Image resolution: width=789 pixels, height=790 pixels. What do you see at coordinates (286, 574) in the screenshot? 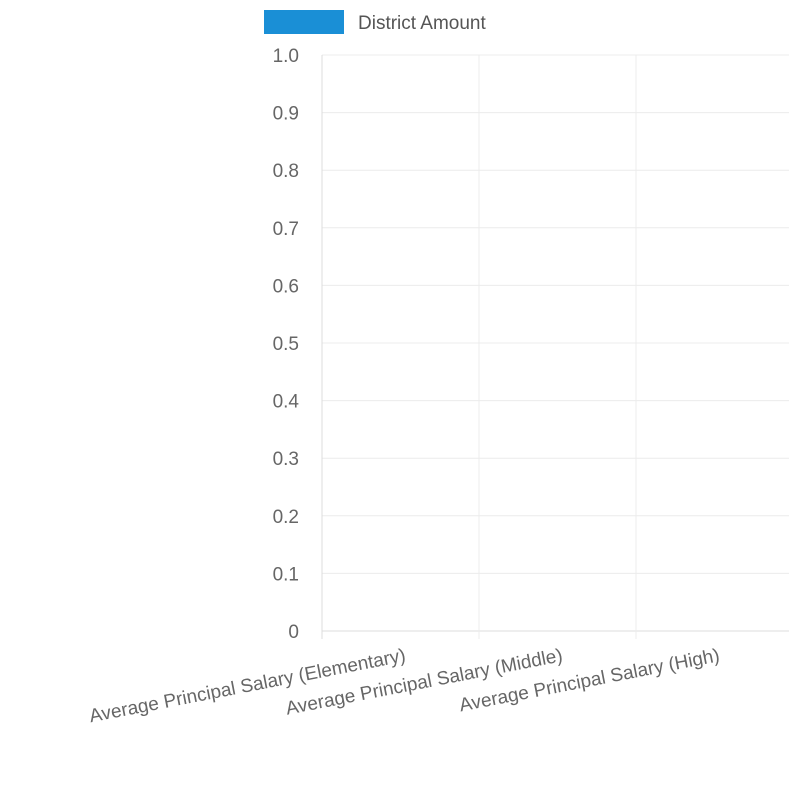
I see `y-tick-label: 0.1` at bounding box center [286, 574].